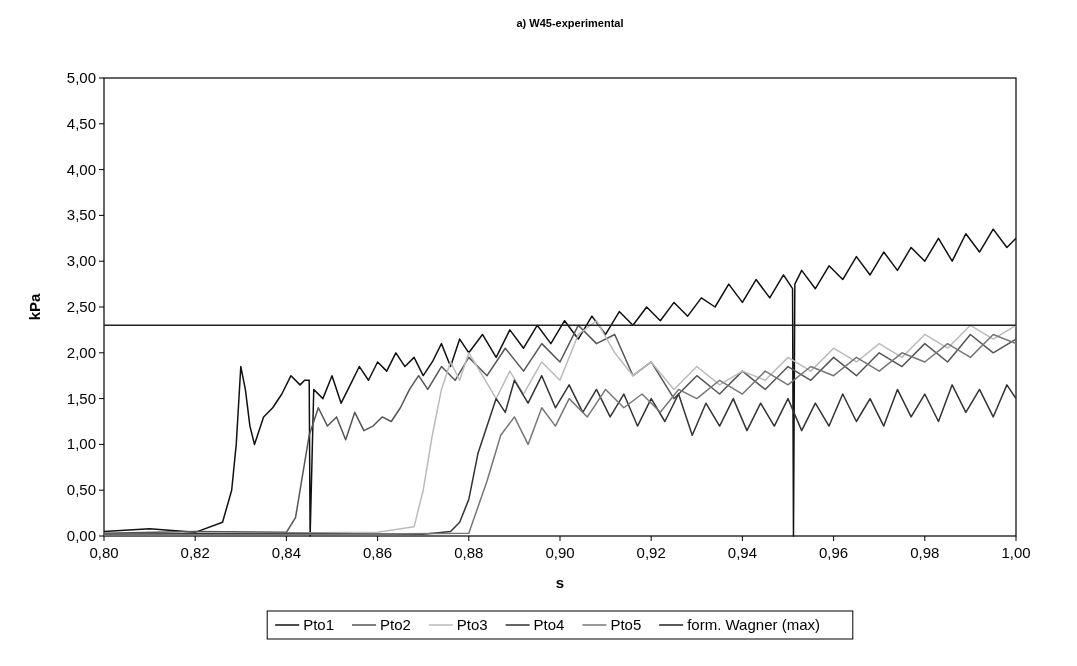 Image resolution: width=1077 pixels, height=666 pixels. Describe the element at coordinates (834, 552) in the screenshot. I see `x-tick-label: 0,96` at that location.